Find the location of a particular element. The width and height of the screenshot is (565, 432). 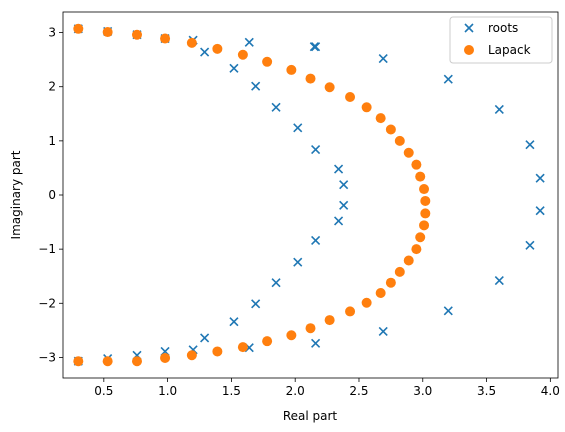

y-axis: −3 −2 −1 0 1 2 3 is located at coordinates (50, 195).